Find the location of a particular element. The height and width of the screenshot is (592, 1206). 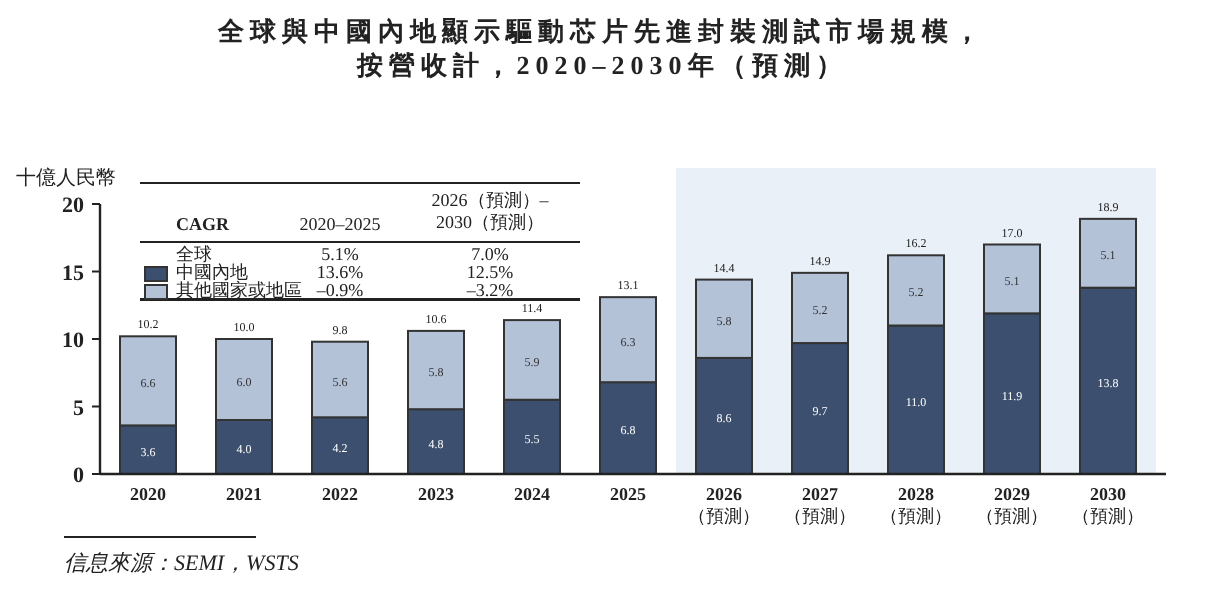

annotation: 2020–2025 is located at coordinates (340, 224).